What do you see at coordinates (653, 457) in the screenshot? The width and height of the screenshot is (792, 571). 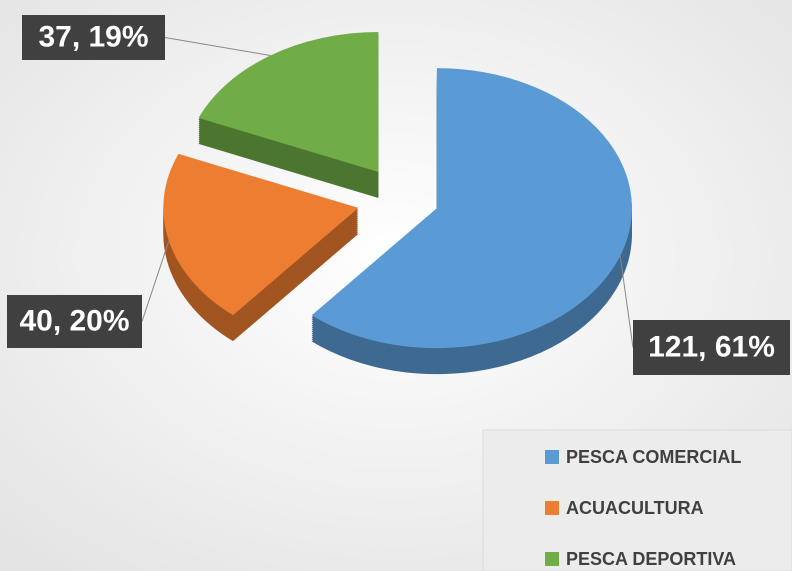 I see `legend-label: PESCA COMERCIAL` at bounding box center [653, 457].